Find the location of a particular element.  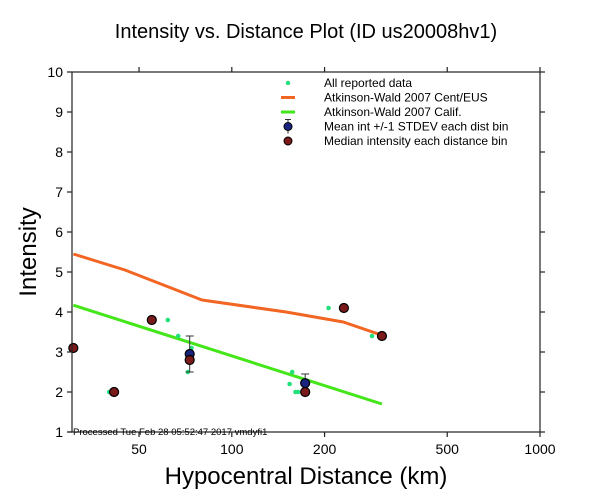

x-axis-label: Hypocentral Distance (km) is located at coordinates (306, 476).